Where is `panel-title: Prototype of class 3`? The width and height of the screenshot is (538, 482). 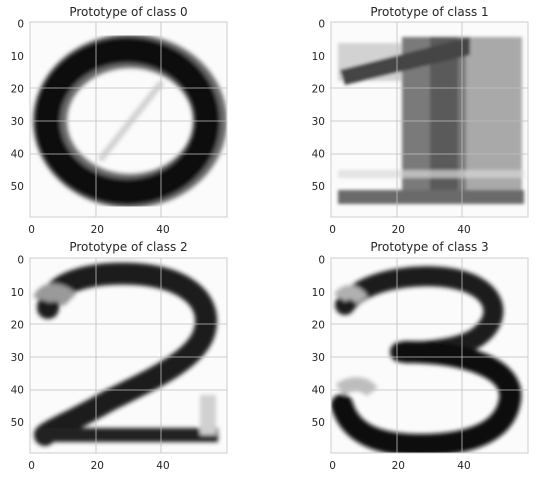 panel-title: Prototype of class 3 is located at coordinates (429, 247).